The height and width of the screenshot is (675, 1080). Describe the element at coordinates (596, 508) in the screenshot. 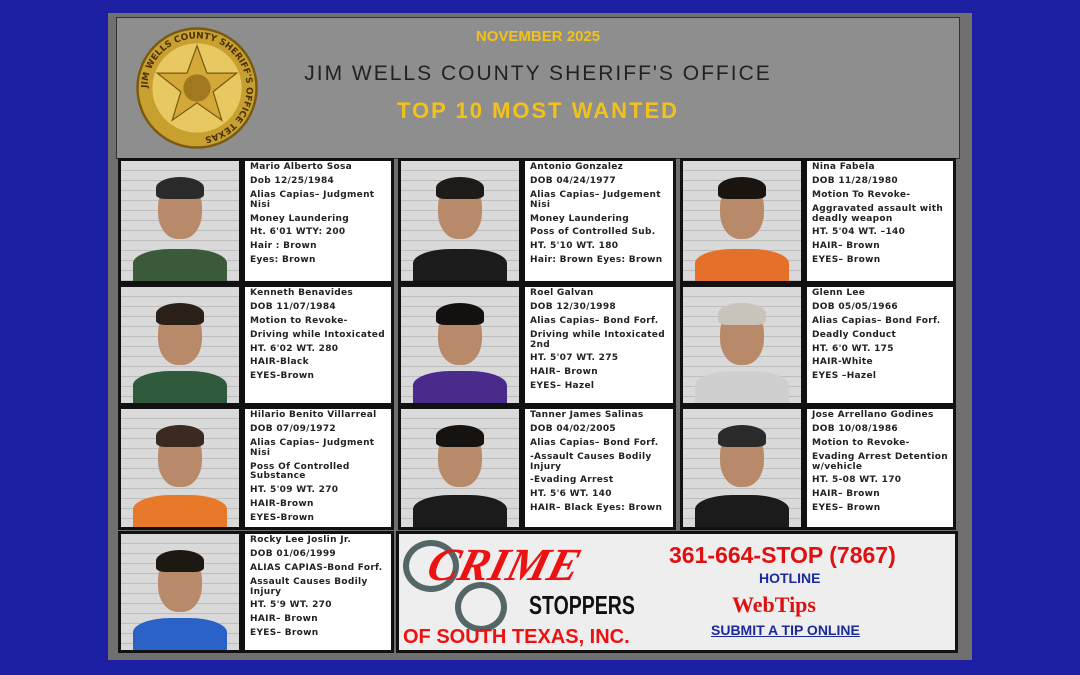

I see `suspect-detail: HAIR– Black Eyes: Brown` at that location.